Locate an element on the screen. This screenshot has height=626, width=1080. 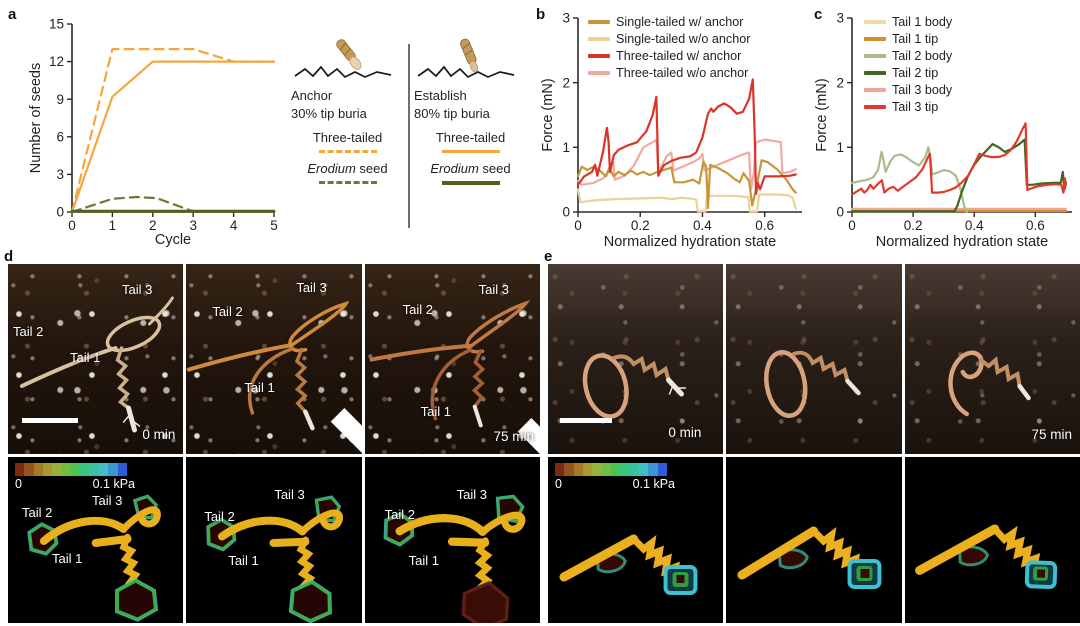
legend-row: Tail 2 tip is located at coordinates (908, 73).